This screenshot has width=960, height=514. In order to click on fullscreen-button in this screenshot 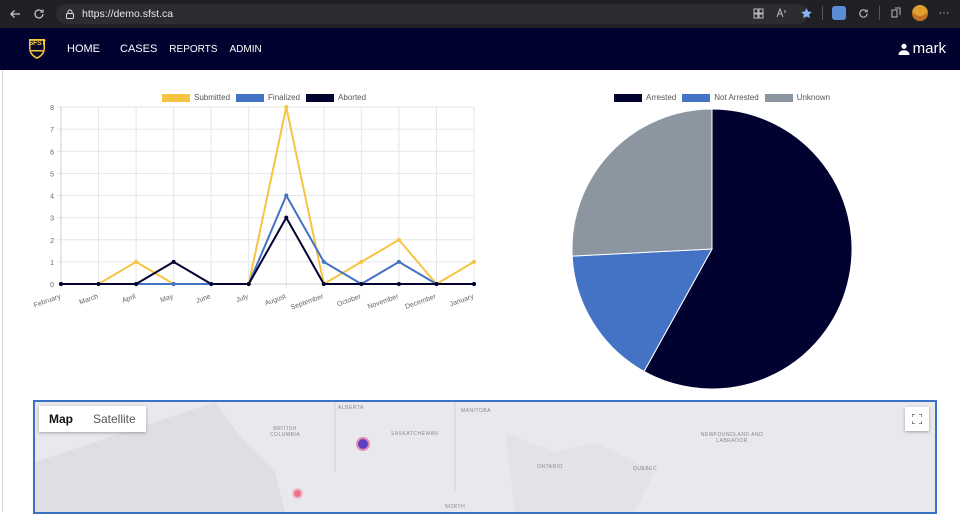, I will do `click(917, 419)`.